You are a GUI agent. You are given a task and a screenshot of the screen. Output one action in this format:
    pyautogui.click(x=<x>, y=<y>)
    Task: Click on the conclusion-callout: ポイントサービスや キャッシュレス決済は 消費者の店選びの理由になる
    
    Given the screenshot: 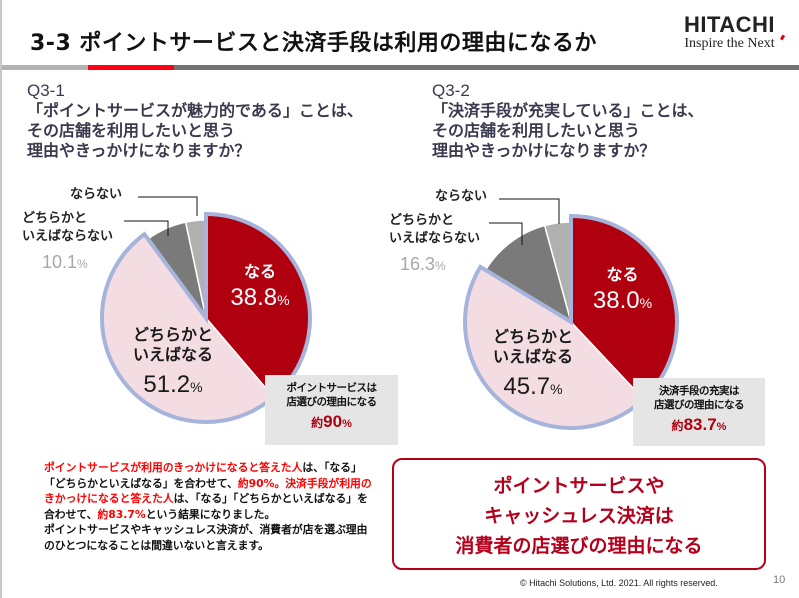 What is the action you would take?
    pyautogui.click(x=579, y=514)
    